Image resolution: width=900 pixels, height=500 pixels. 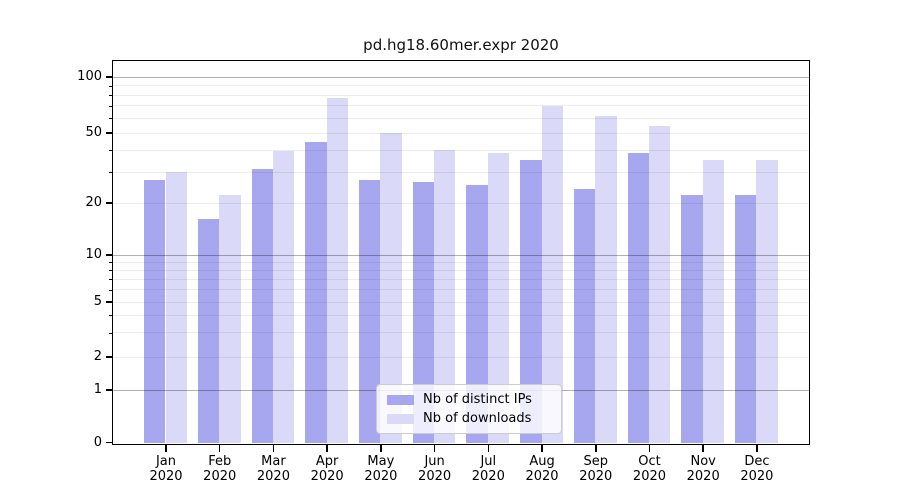 I want to click on legend: Nb of distinct IPs Nb of downloads, so click(x=469, y=409).